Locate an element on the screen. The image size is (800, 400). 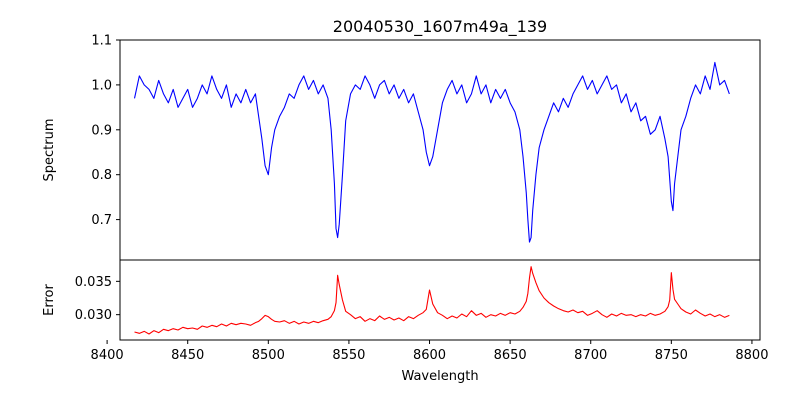
wavelength-xtick-label: 8450 is located at coordinates (187, 355).